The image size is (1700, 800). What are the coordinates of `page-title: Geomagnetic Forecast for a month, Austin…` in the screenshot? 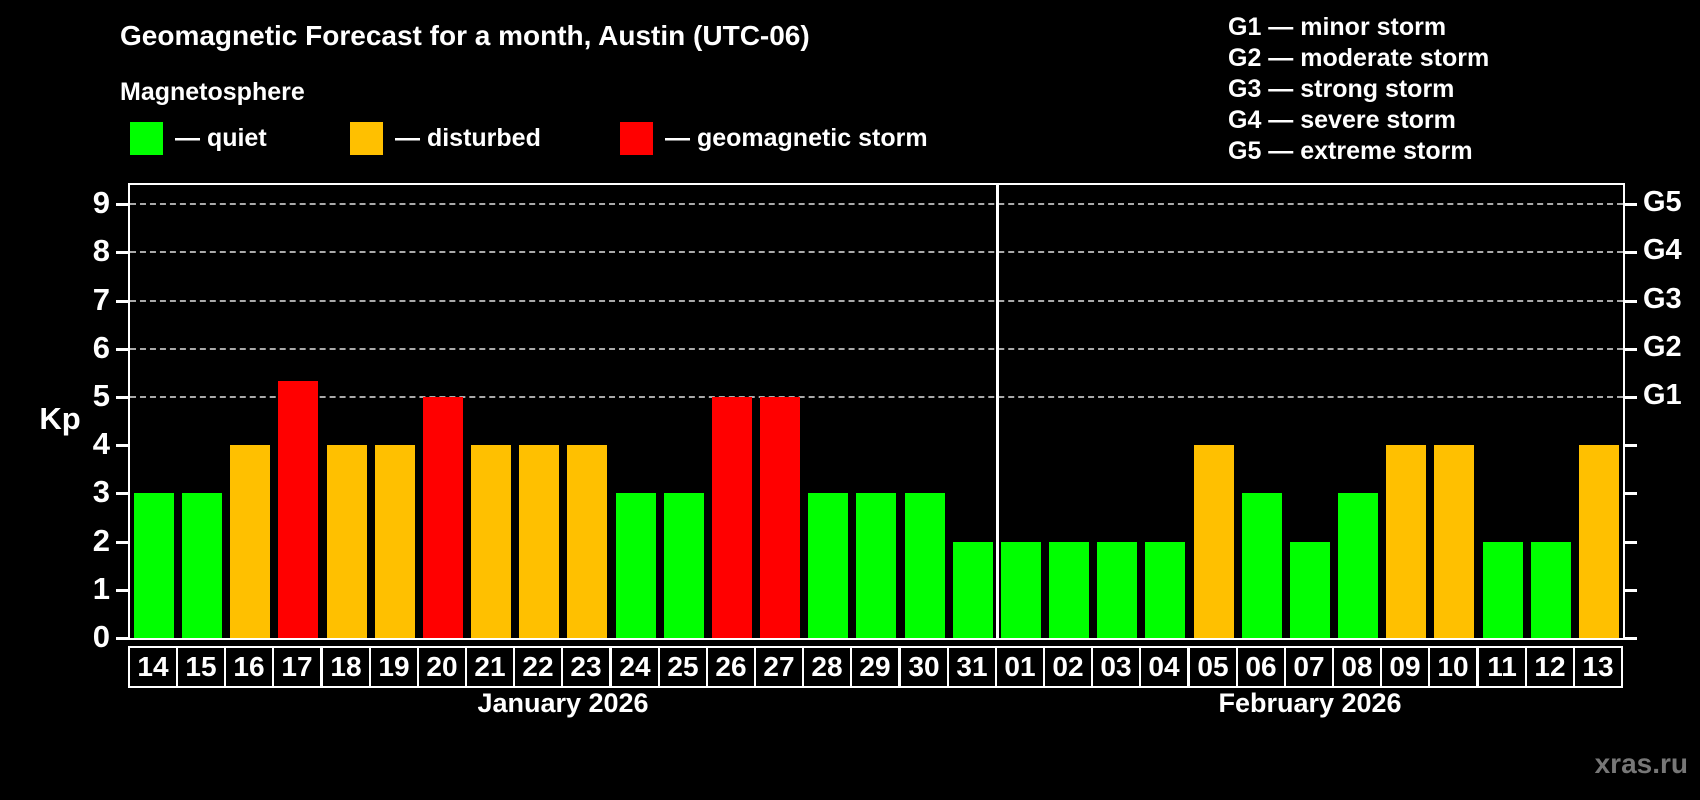 It's located at (465, 35).